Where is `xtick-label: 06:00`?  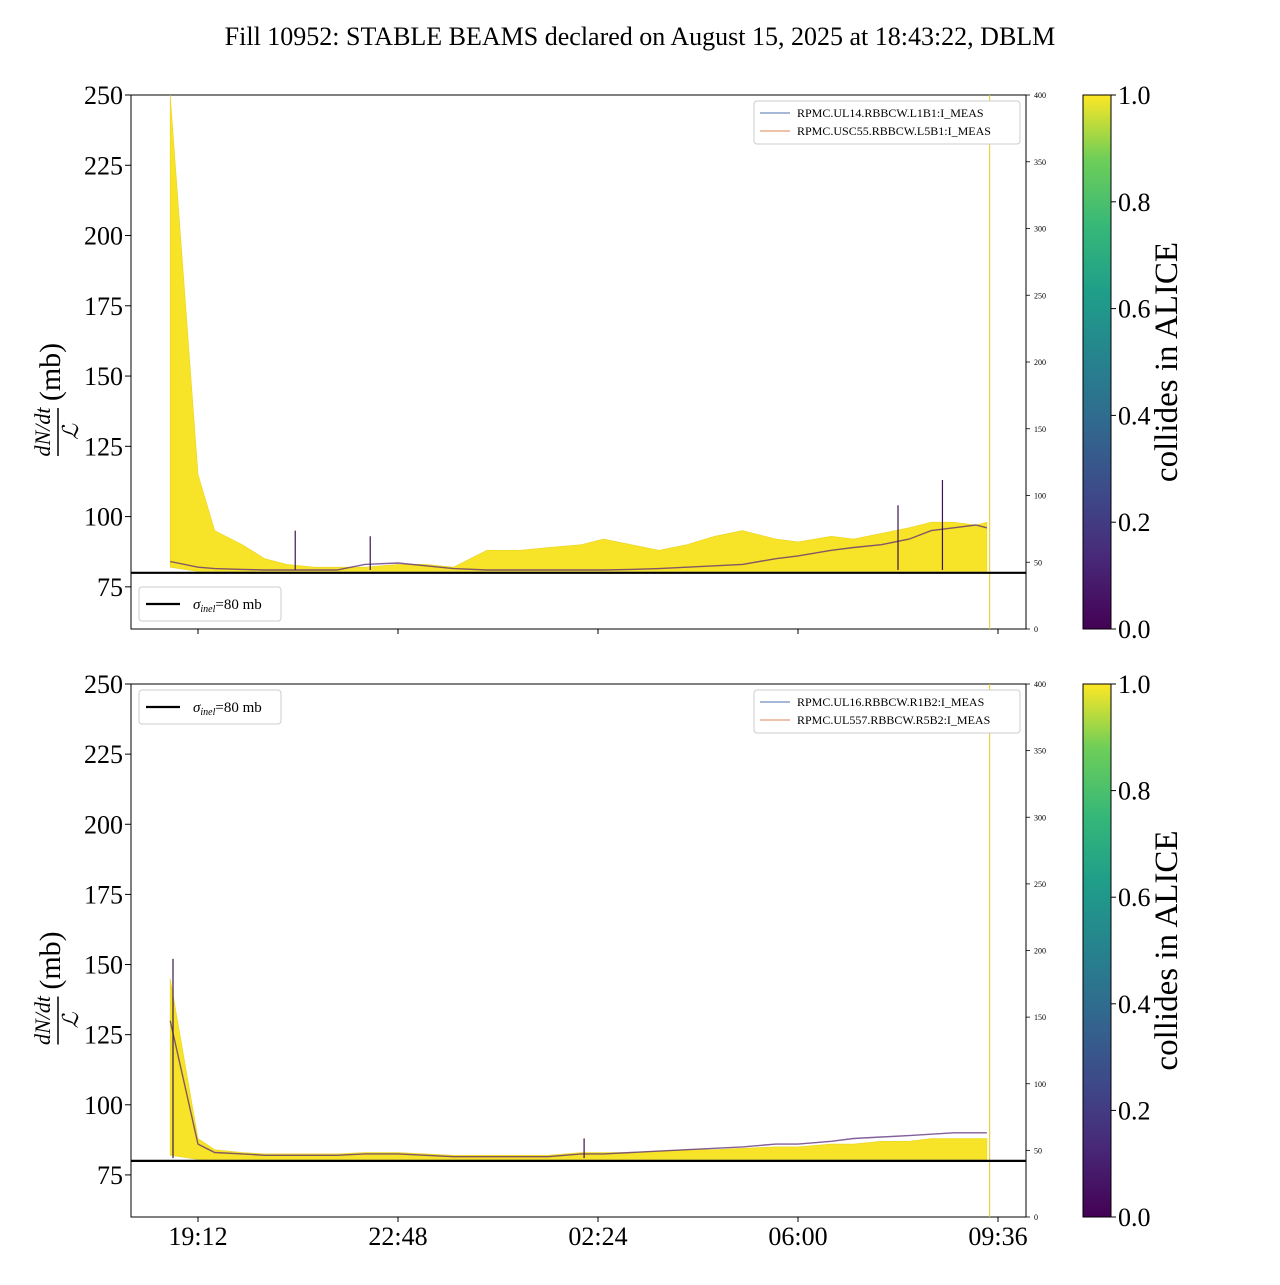 xtick-label: 06:00 is located at coordinates (797, 1236).